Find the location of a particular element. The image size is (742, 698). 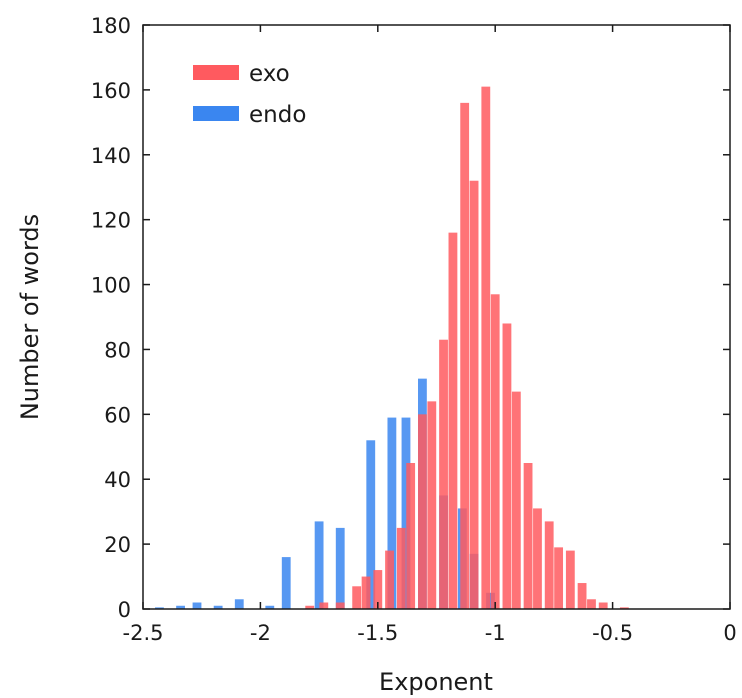

y-tick-label-7: 140 is located at coordinates (111, 156).